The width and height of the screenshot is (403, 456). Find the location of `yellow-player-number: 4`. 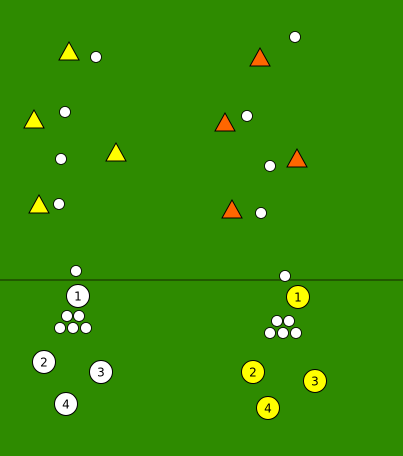

yellow-player-number: 4 is located at coordinates (268, 409).